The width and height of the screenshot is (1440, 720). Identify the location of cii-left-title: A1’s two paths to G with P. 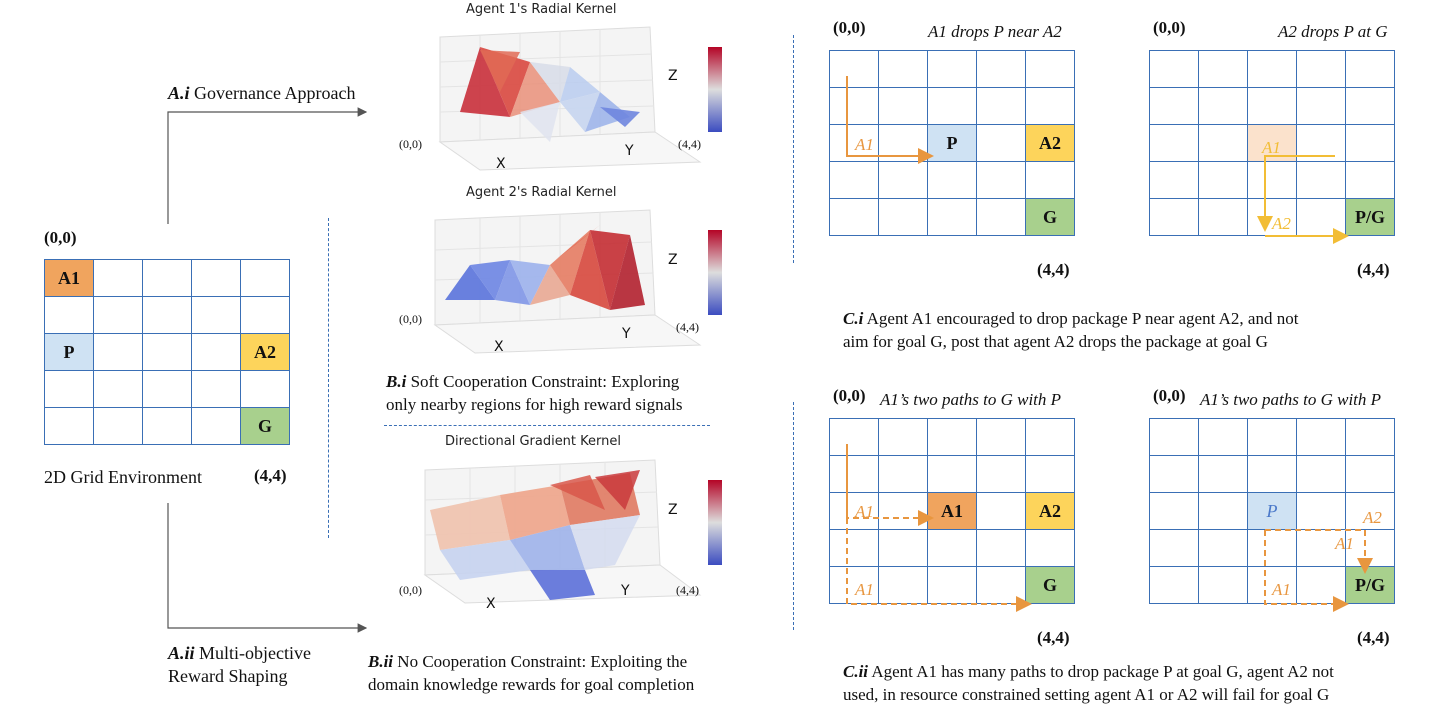
(971, 399).